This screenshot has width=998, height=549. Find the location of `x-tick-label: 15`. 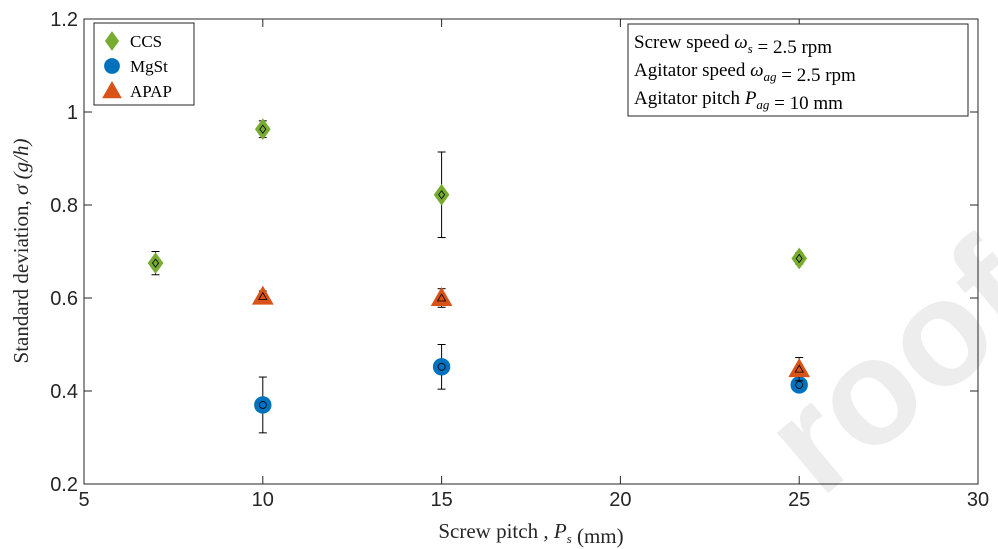

x-tick-label: 15 is located at coordinates (441, 500).